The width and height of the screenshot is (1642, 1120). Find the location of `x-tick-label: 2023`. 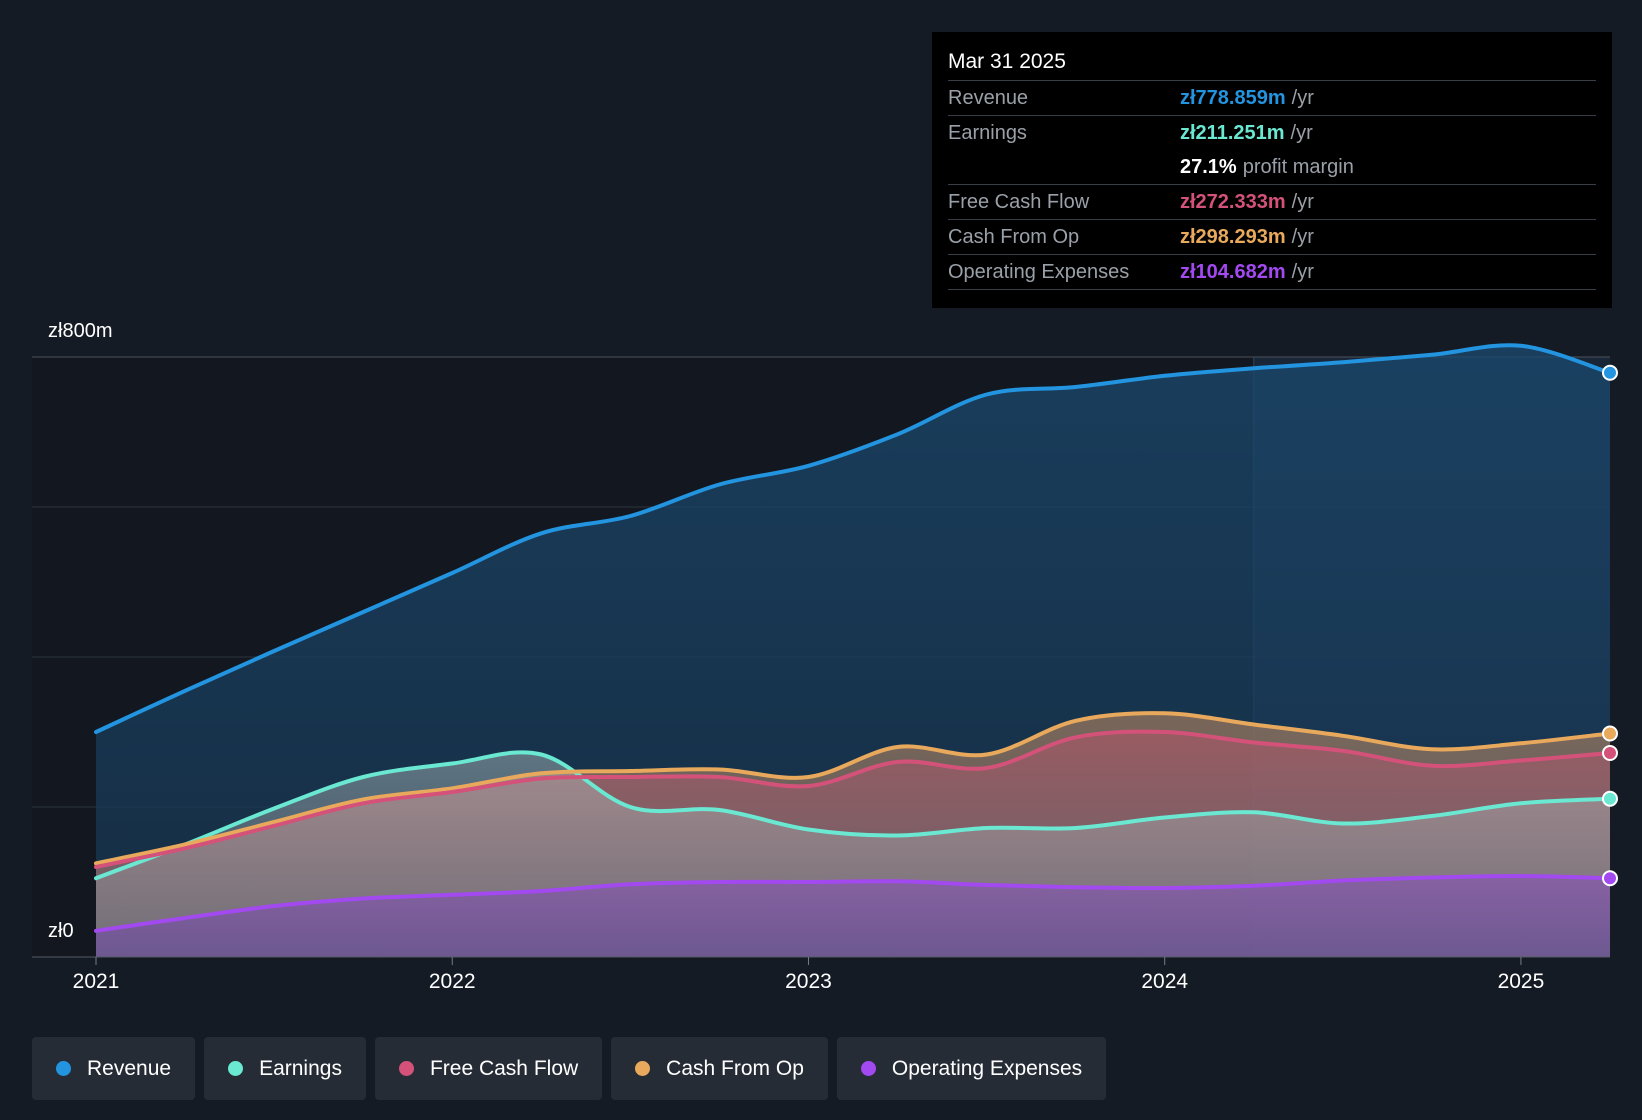

x-tick-label: 2023 is located at coordinates (808, 981).